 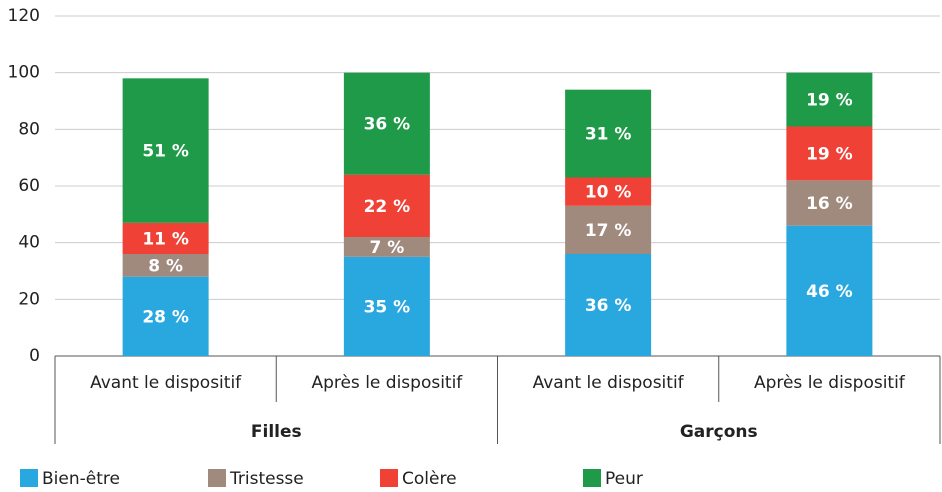 What do you see at coordinates (29, 299) in the screenshot?
I see `y-tick-label: 20` at bounding box center [29, 299].